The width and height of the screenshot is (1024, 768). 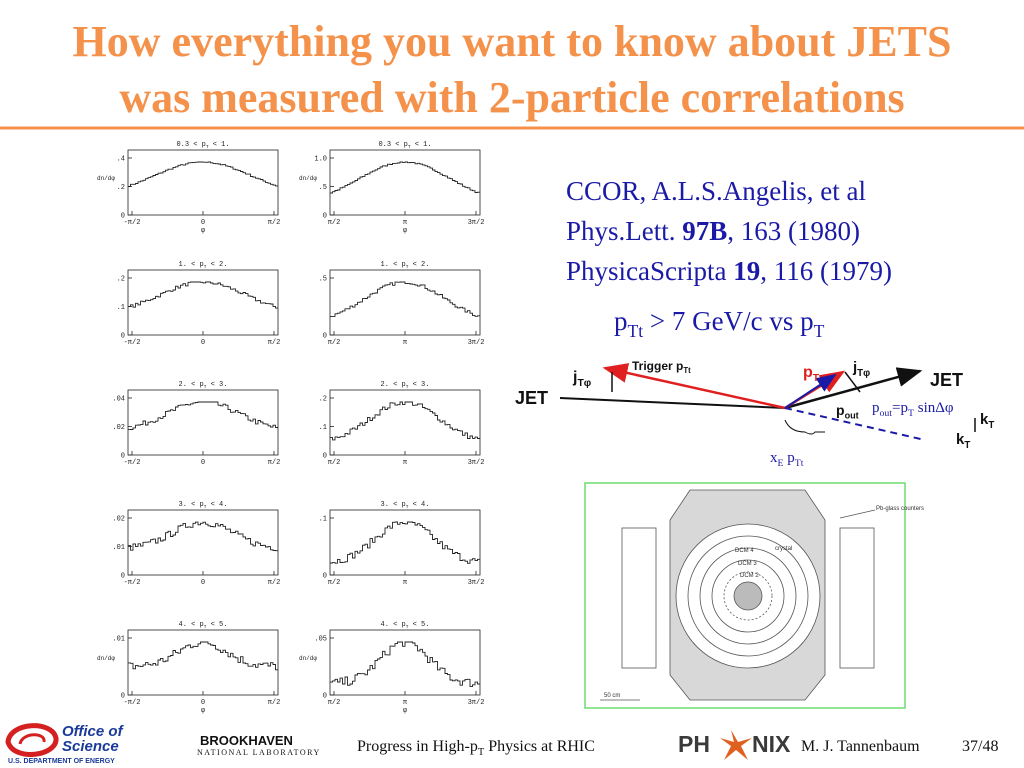 What do you see at coordinates (391, 668) in the screenshot?
I see `scanned-plot: 4. < pT < 5. .05 0π/2 π 3π/2 dn/dφ φ` at bounding box center [391, 668].